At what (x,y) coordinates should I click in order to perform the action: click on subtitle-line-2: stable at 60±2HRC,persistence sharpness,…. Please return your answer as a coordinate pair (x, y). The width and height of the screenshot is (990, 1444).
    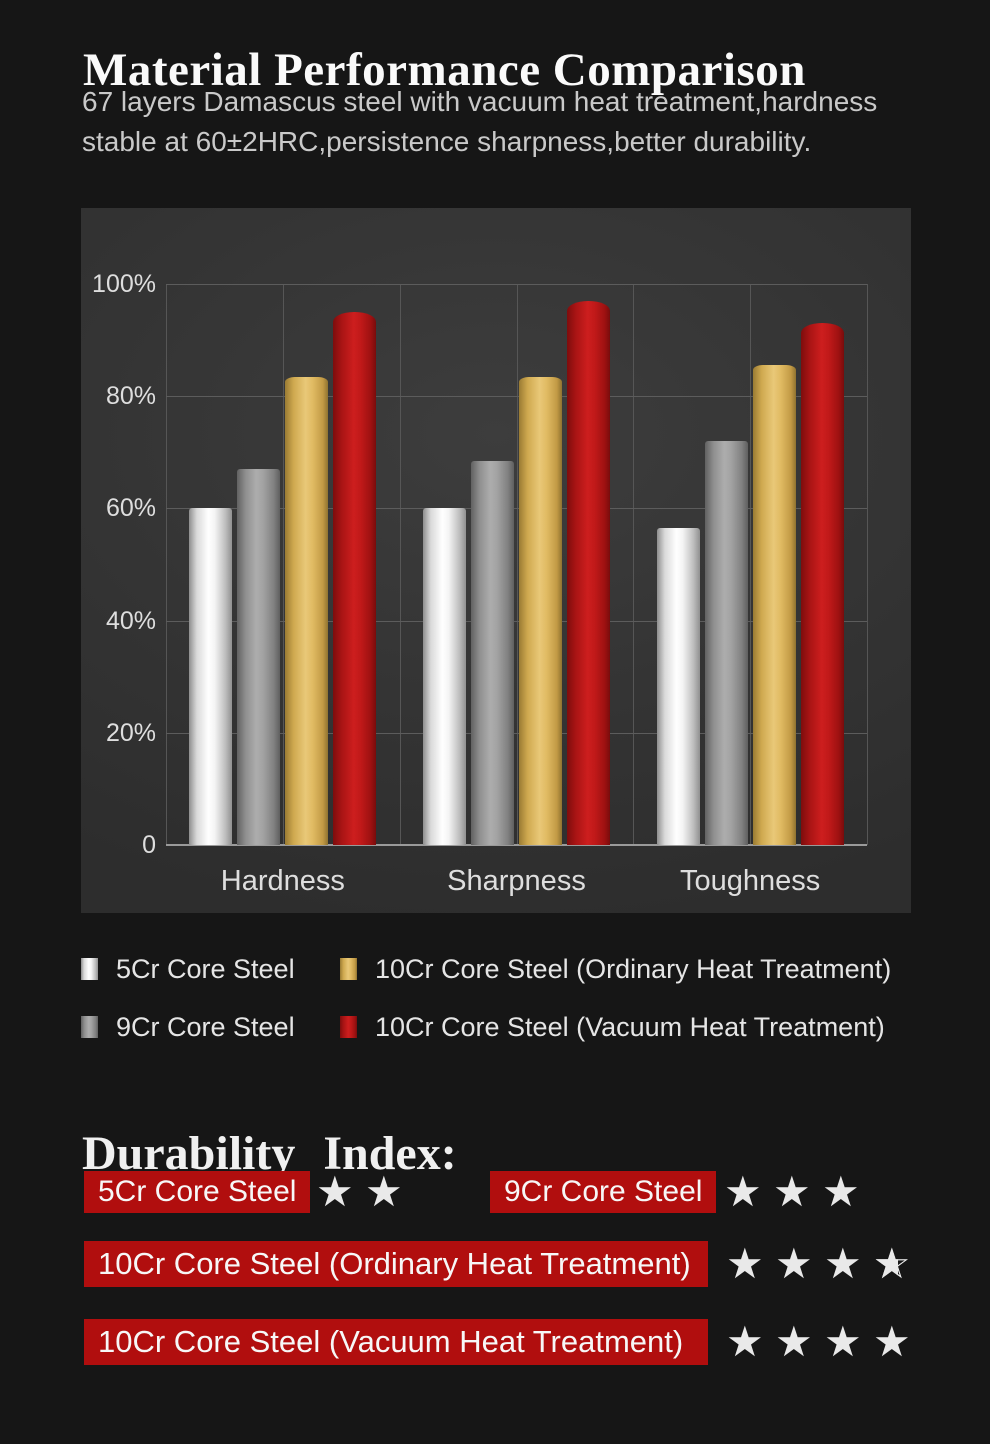
    Looking at the image, I should click on (447, 141).